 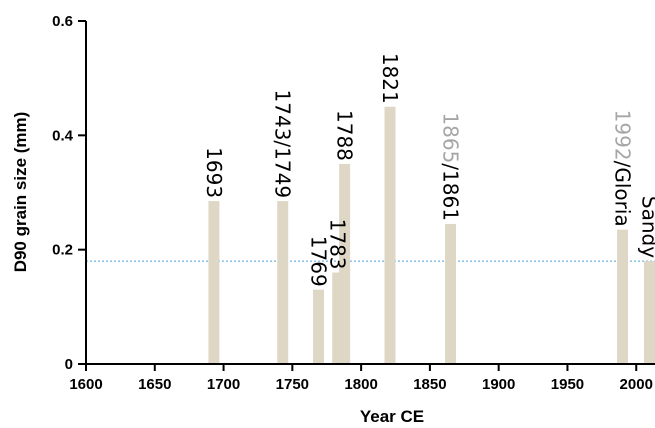 I want to click on x-axis-title: Year CE, so click(x=392, y=416).